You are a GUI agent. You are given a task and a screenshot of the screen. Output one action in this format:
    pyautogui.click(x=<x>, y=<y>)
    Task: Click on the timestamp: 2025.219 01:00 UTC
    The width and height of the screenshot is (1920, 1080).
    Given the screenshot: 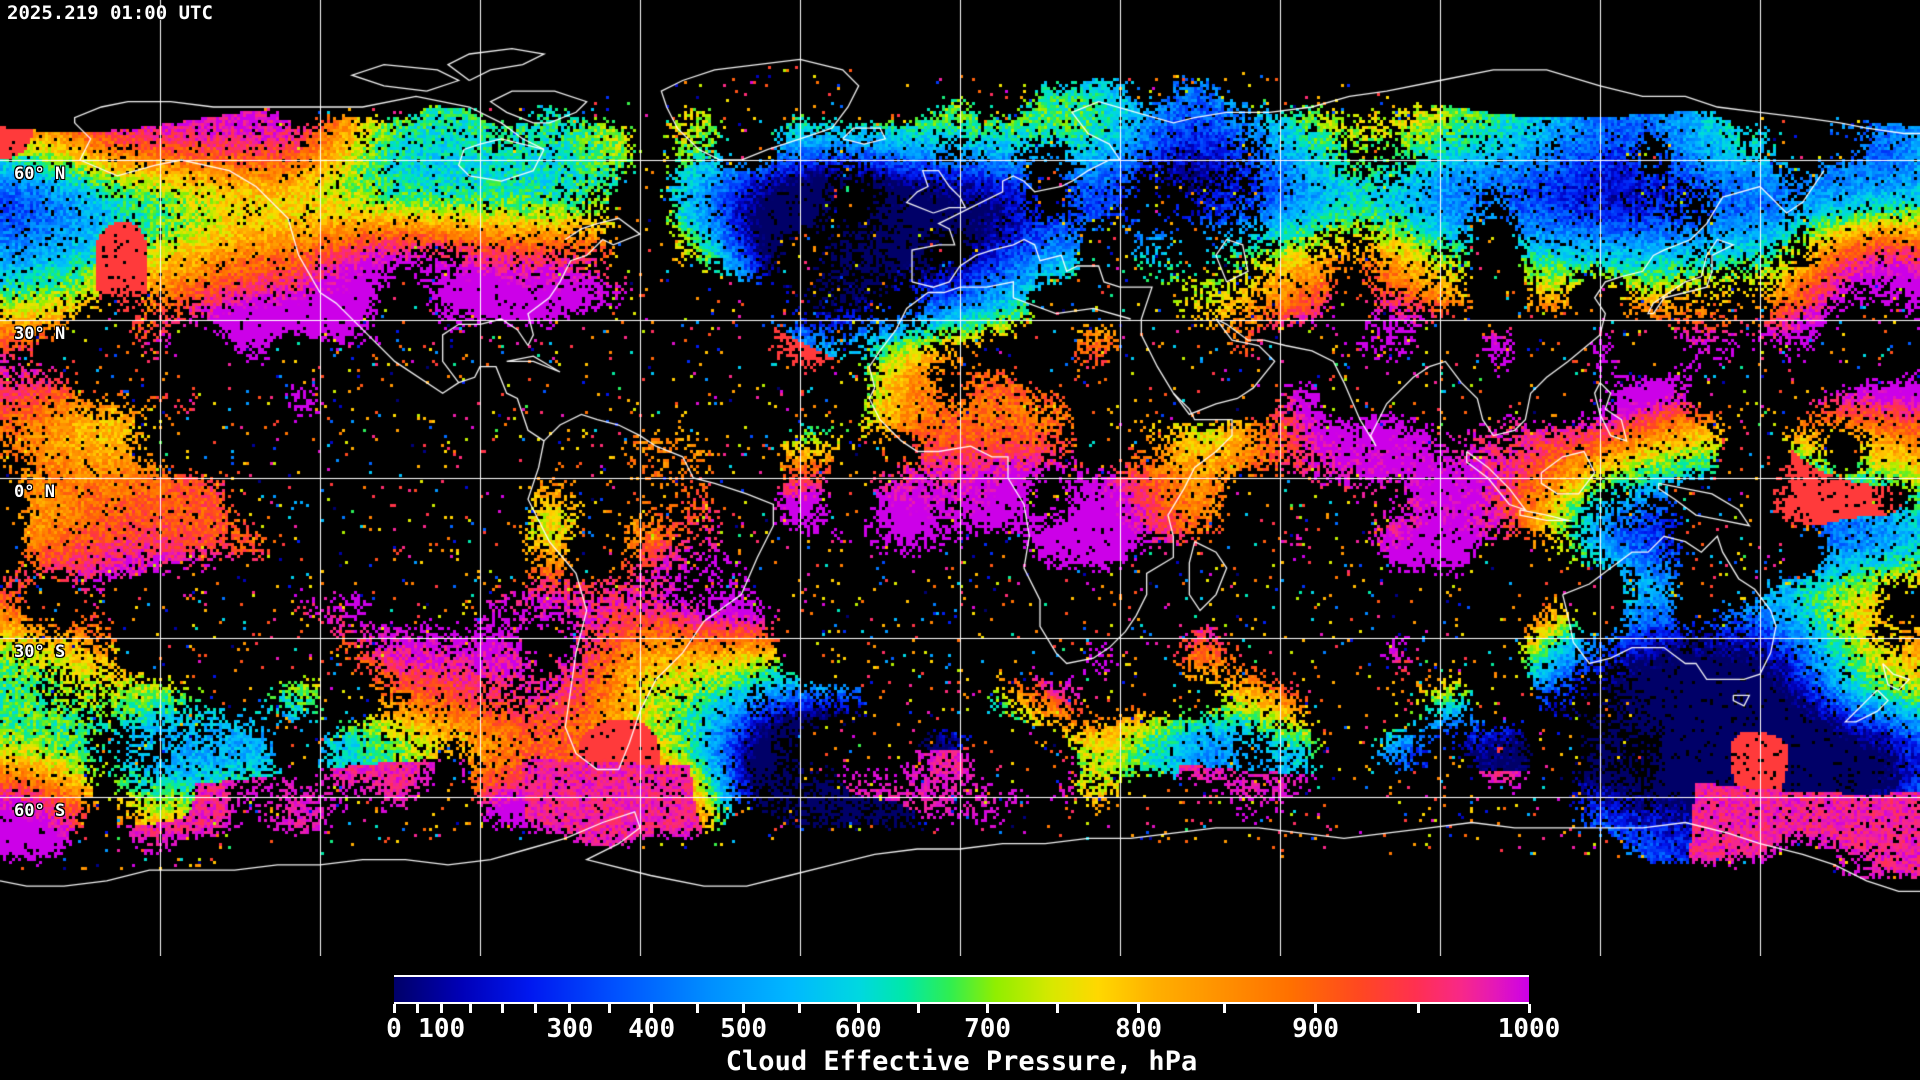 What is the action you would take?
    pyautogui.click(x=110, y=13)
    